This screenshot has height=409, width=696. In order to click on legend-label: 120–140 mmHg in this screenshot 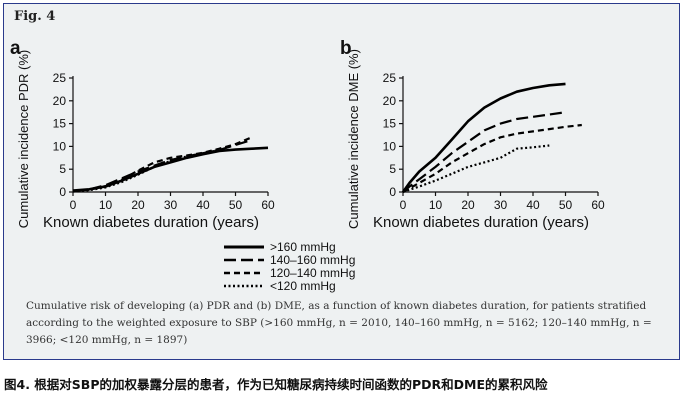, I will do `click(313, 272)`.